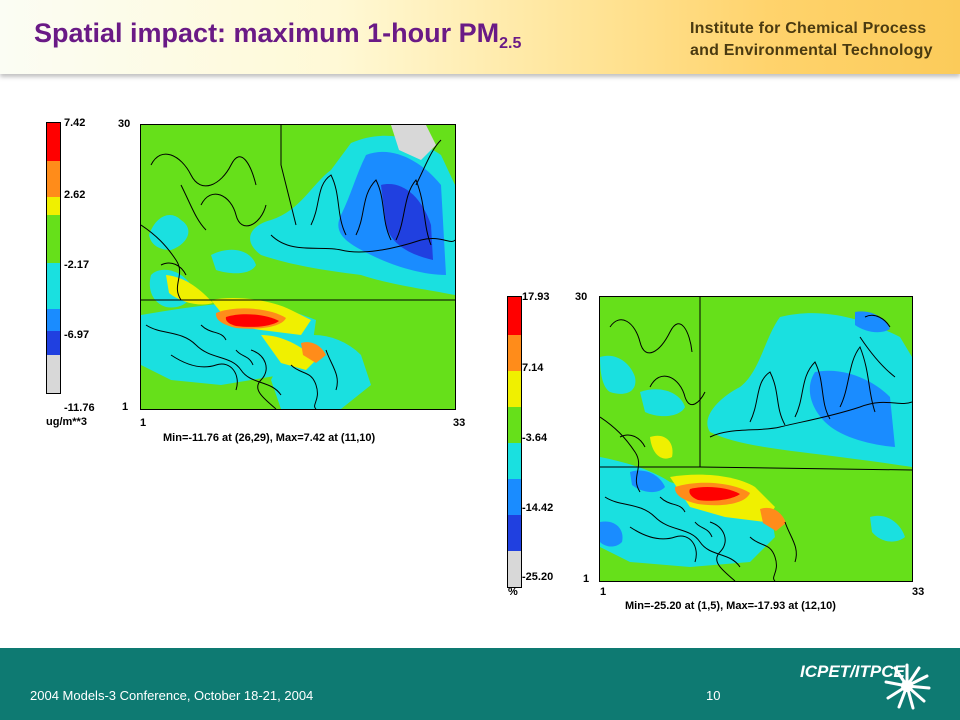 The image size is (960, 720). What do you see at coordinates (77, 265) in the screenshot?
I see `colorbar-1-tick: -2.17` at bounding box center [77, 265].